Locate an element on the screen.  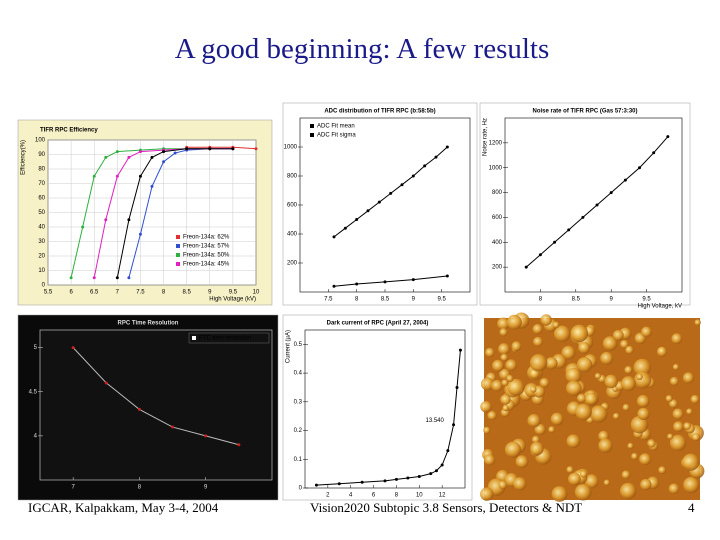
x-tick-label: 7 is located at coordinates (118, 293).